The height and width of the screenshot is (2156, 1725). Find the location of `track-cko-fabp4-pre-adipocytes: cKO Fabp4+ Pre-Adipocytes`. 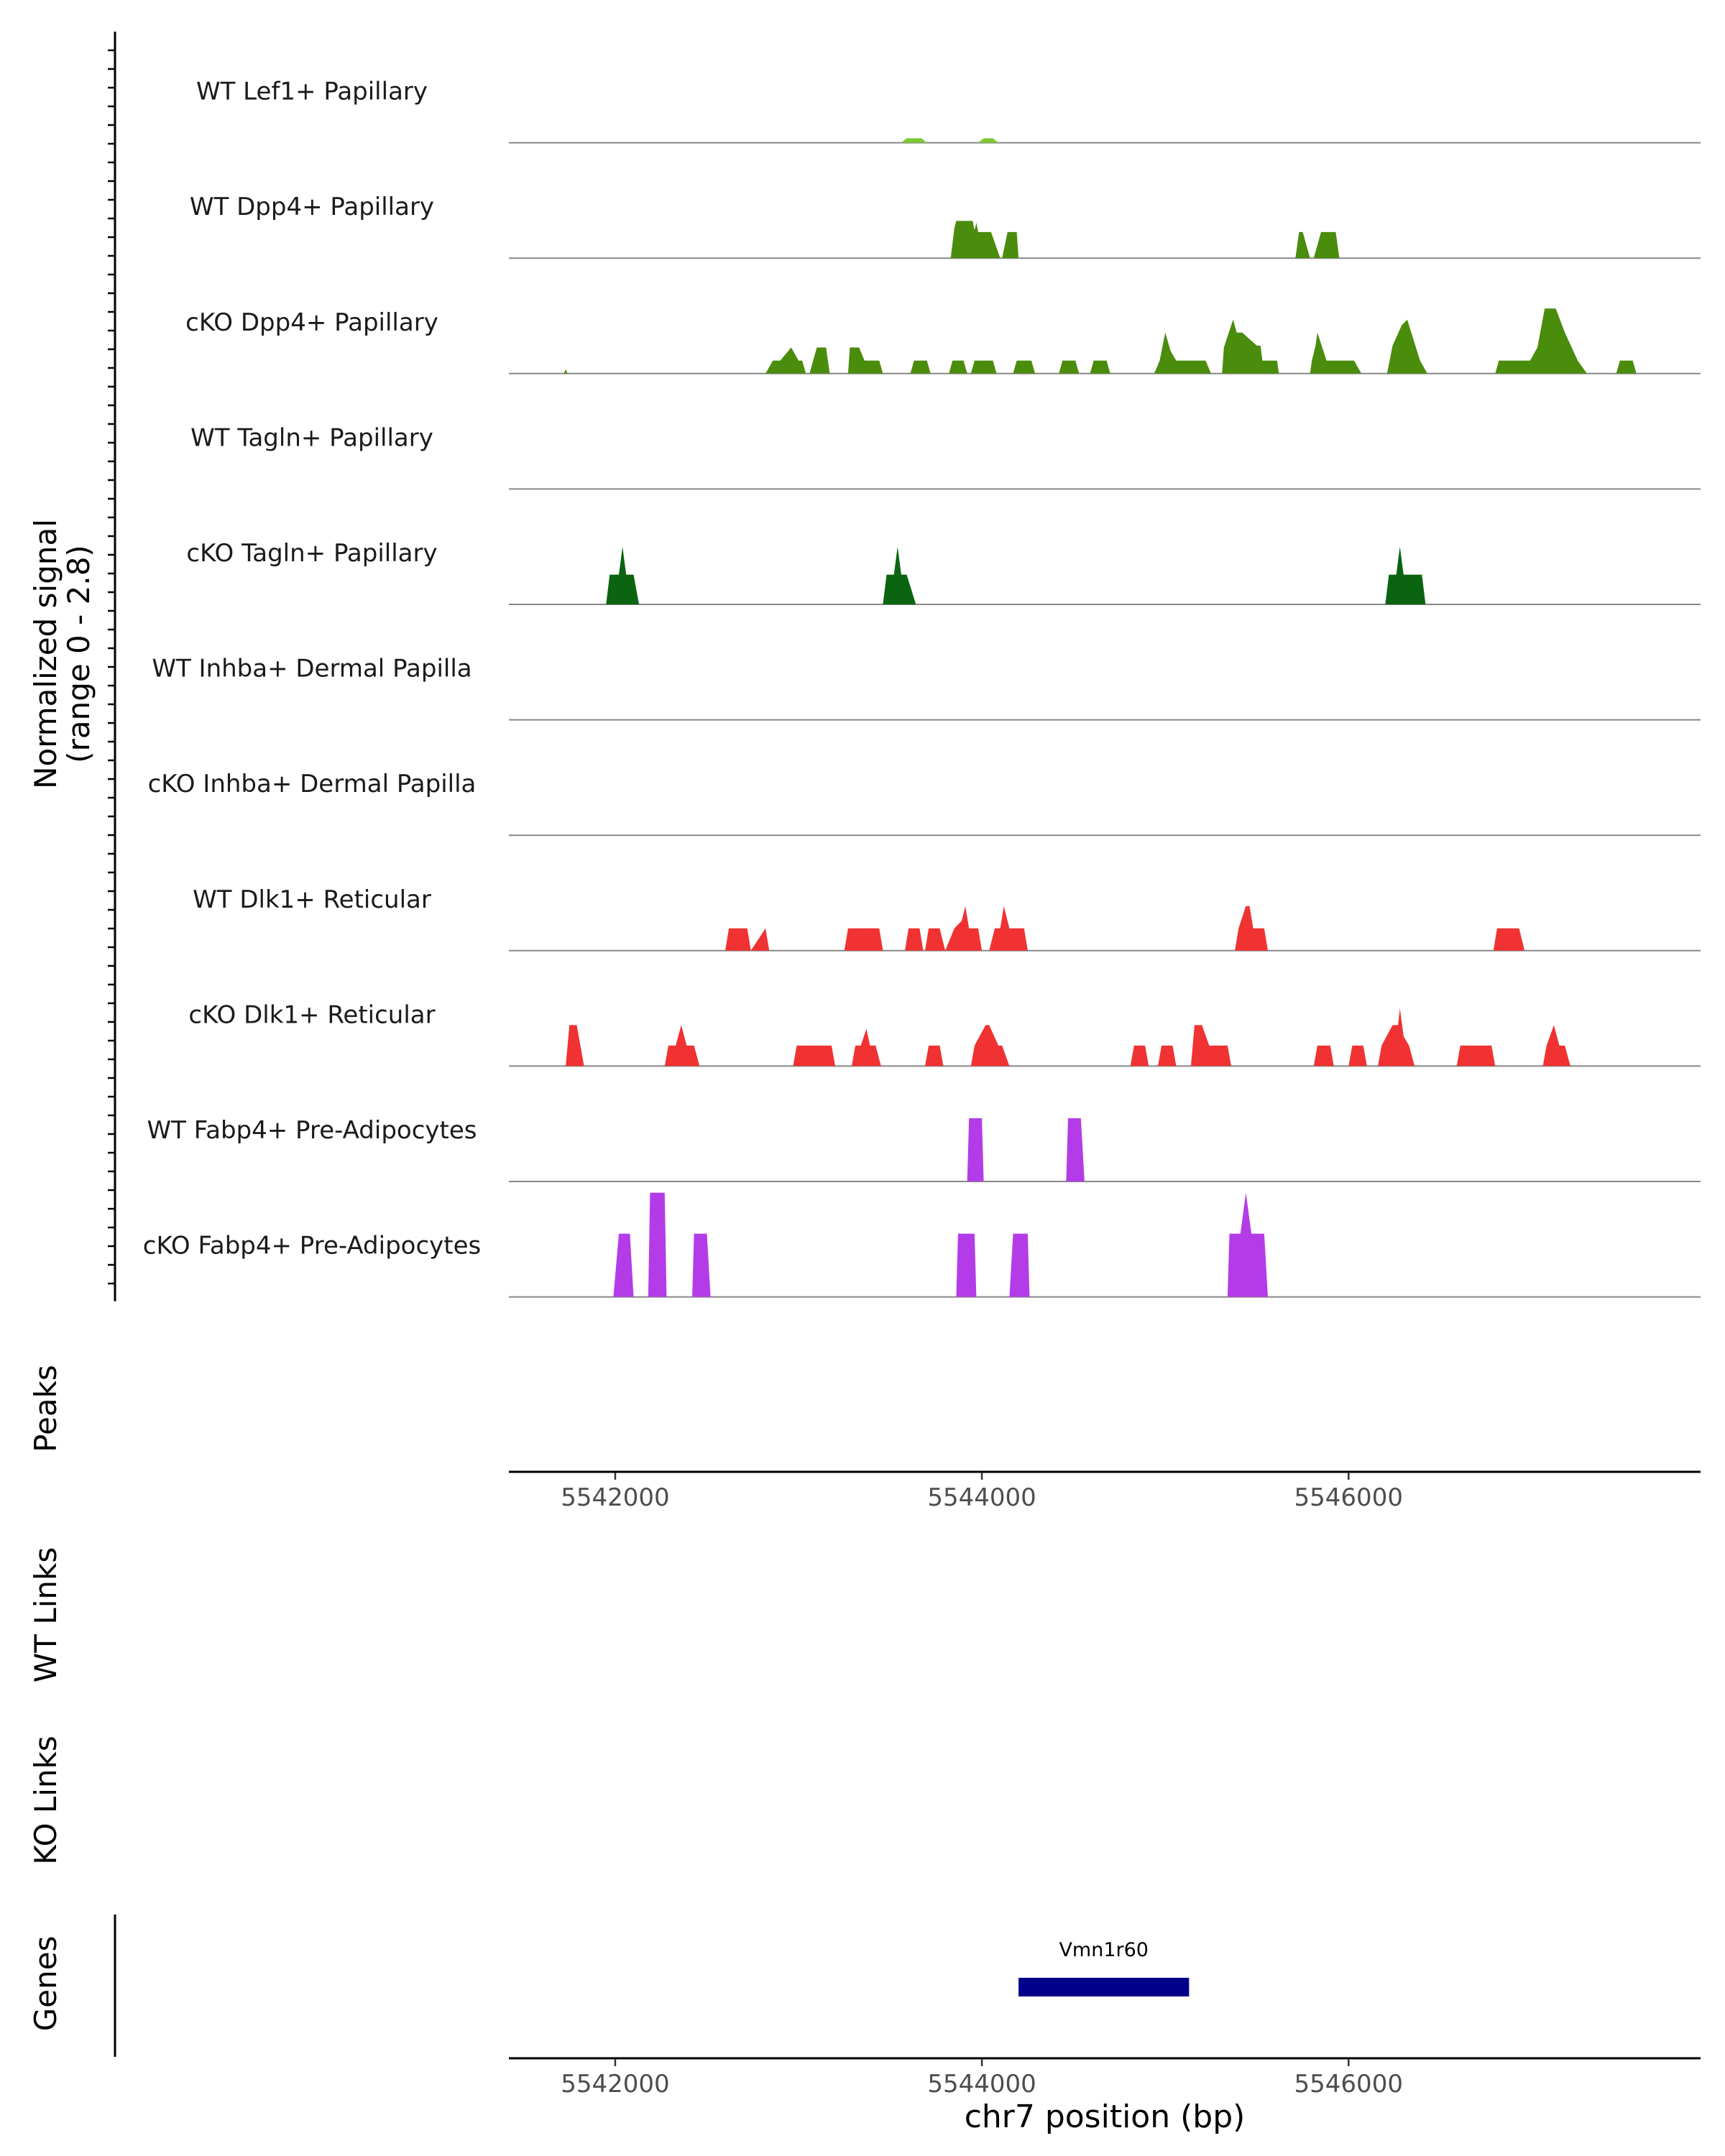

track-cko-fabp4-pre-adipocytes: cKO Fabp4+ Pre-Adipocytes is located at coordinates (922, 1245).